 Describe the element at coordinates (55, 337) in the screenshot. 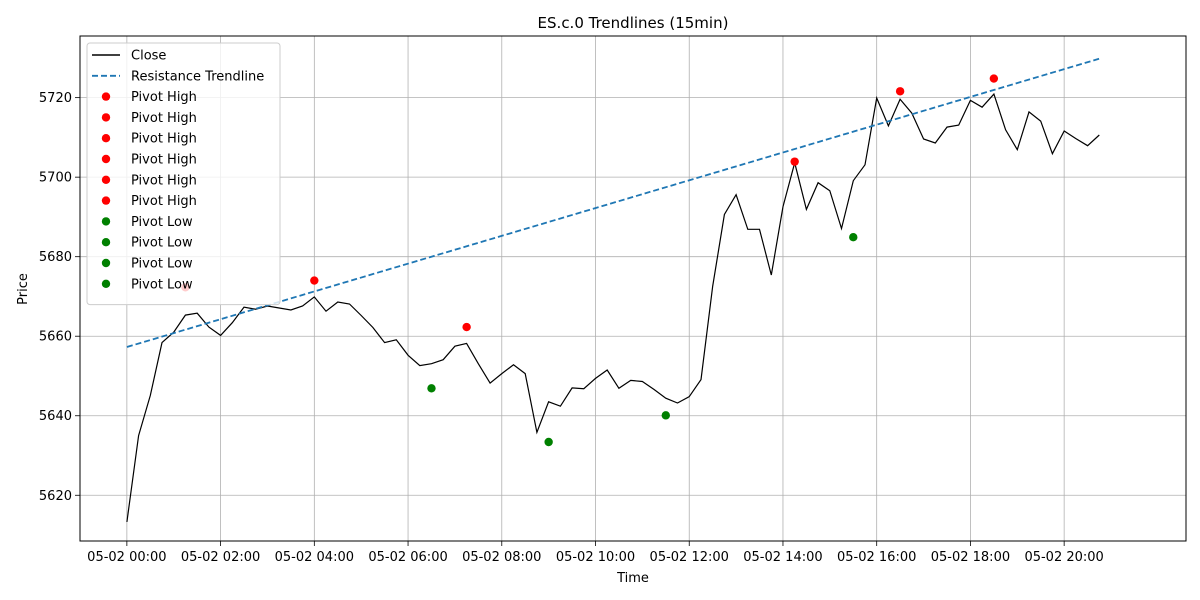

I see `y-tick-label: 5660` at that location.